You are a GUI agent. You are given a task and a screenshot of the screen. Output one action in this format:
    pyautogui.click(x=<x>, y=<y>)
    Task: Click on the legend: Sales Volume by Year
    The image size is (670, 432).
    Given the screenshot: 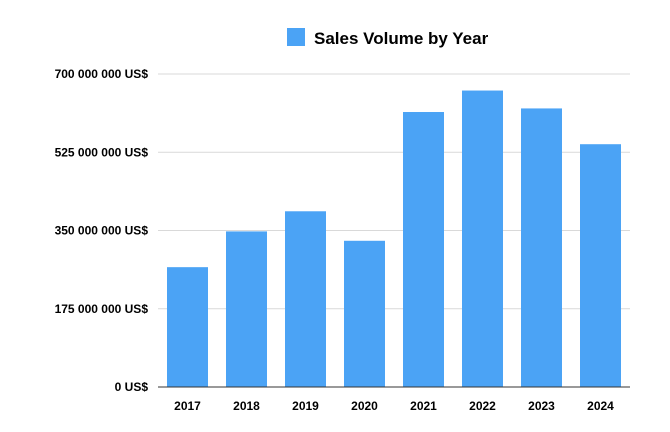 What is the action you would take?
    pyautogui.click(x=388, y=38)
    